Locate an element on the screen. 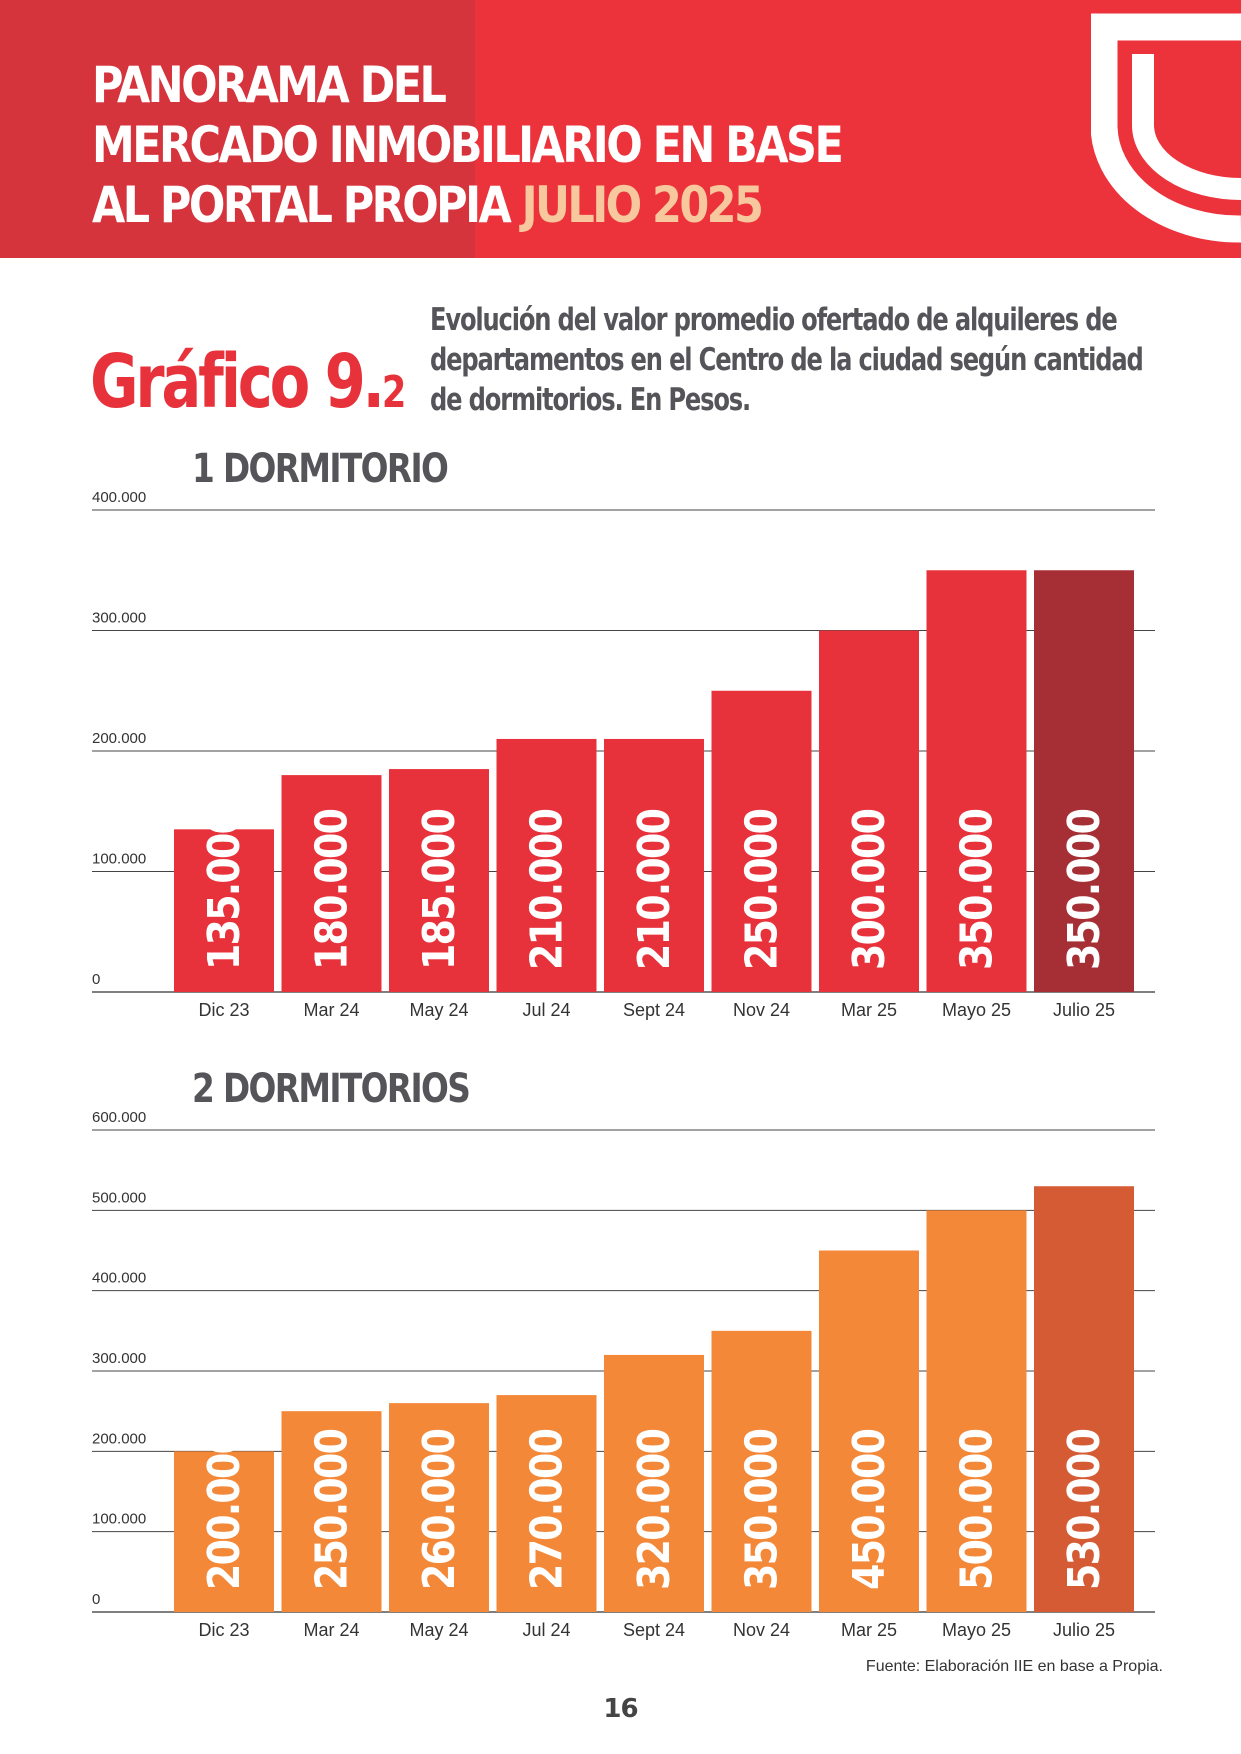 Image resolution: width=1241 pixels, height=1754 pixels. bar-value-label: 500.000 is located at coordinates (976, 1509).